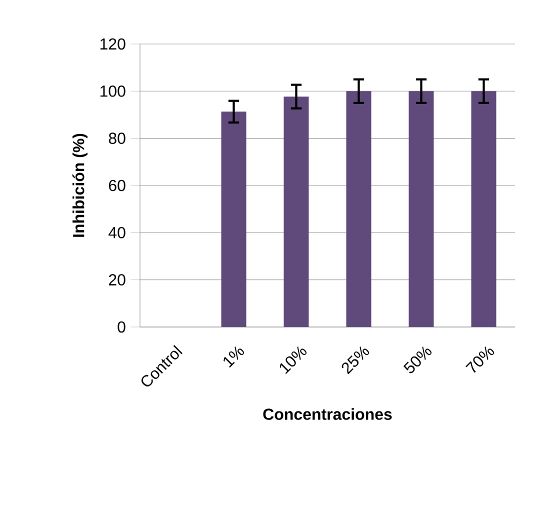 The width and height of the screenshot is (556, 523). What do you see at coordinates (234, 357) in the screenshot?
I see `x-tick-label: 1%` at bounding box center [234, 357].